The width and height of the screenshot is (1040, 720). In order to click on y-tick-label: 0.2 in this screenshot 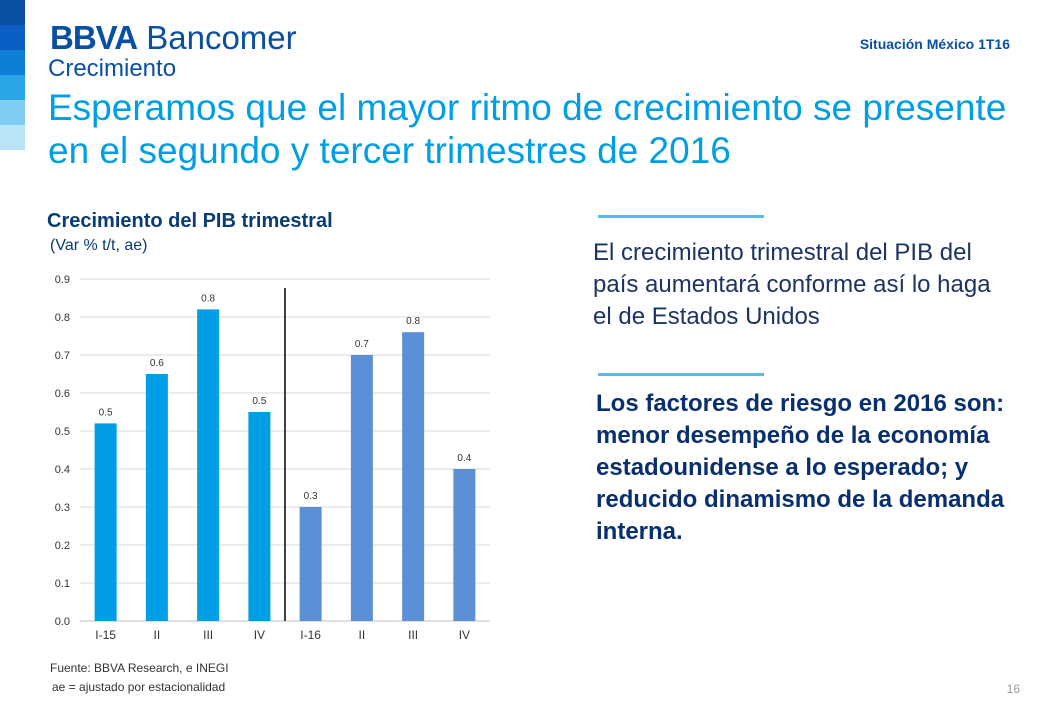, I will do `click(62, 546)`.